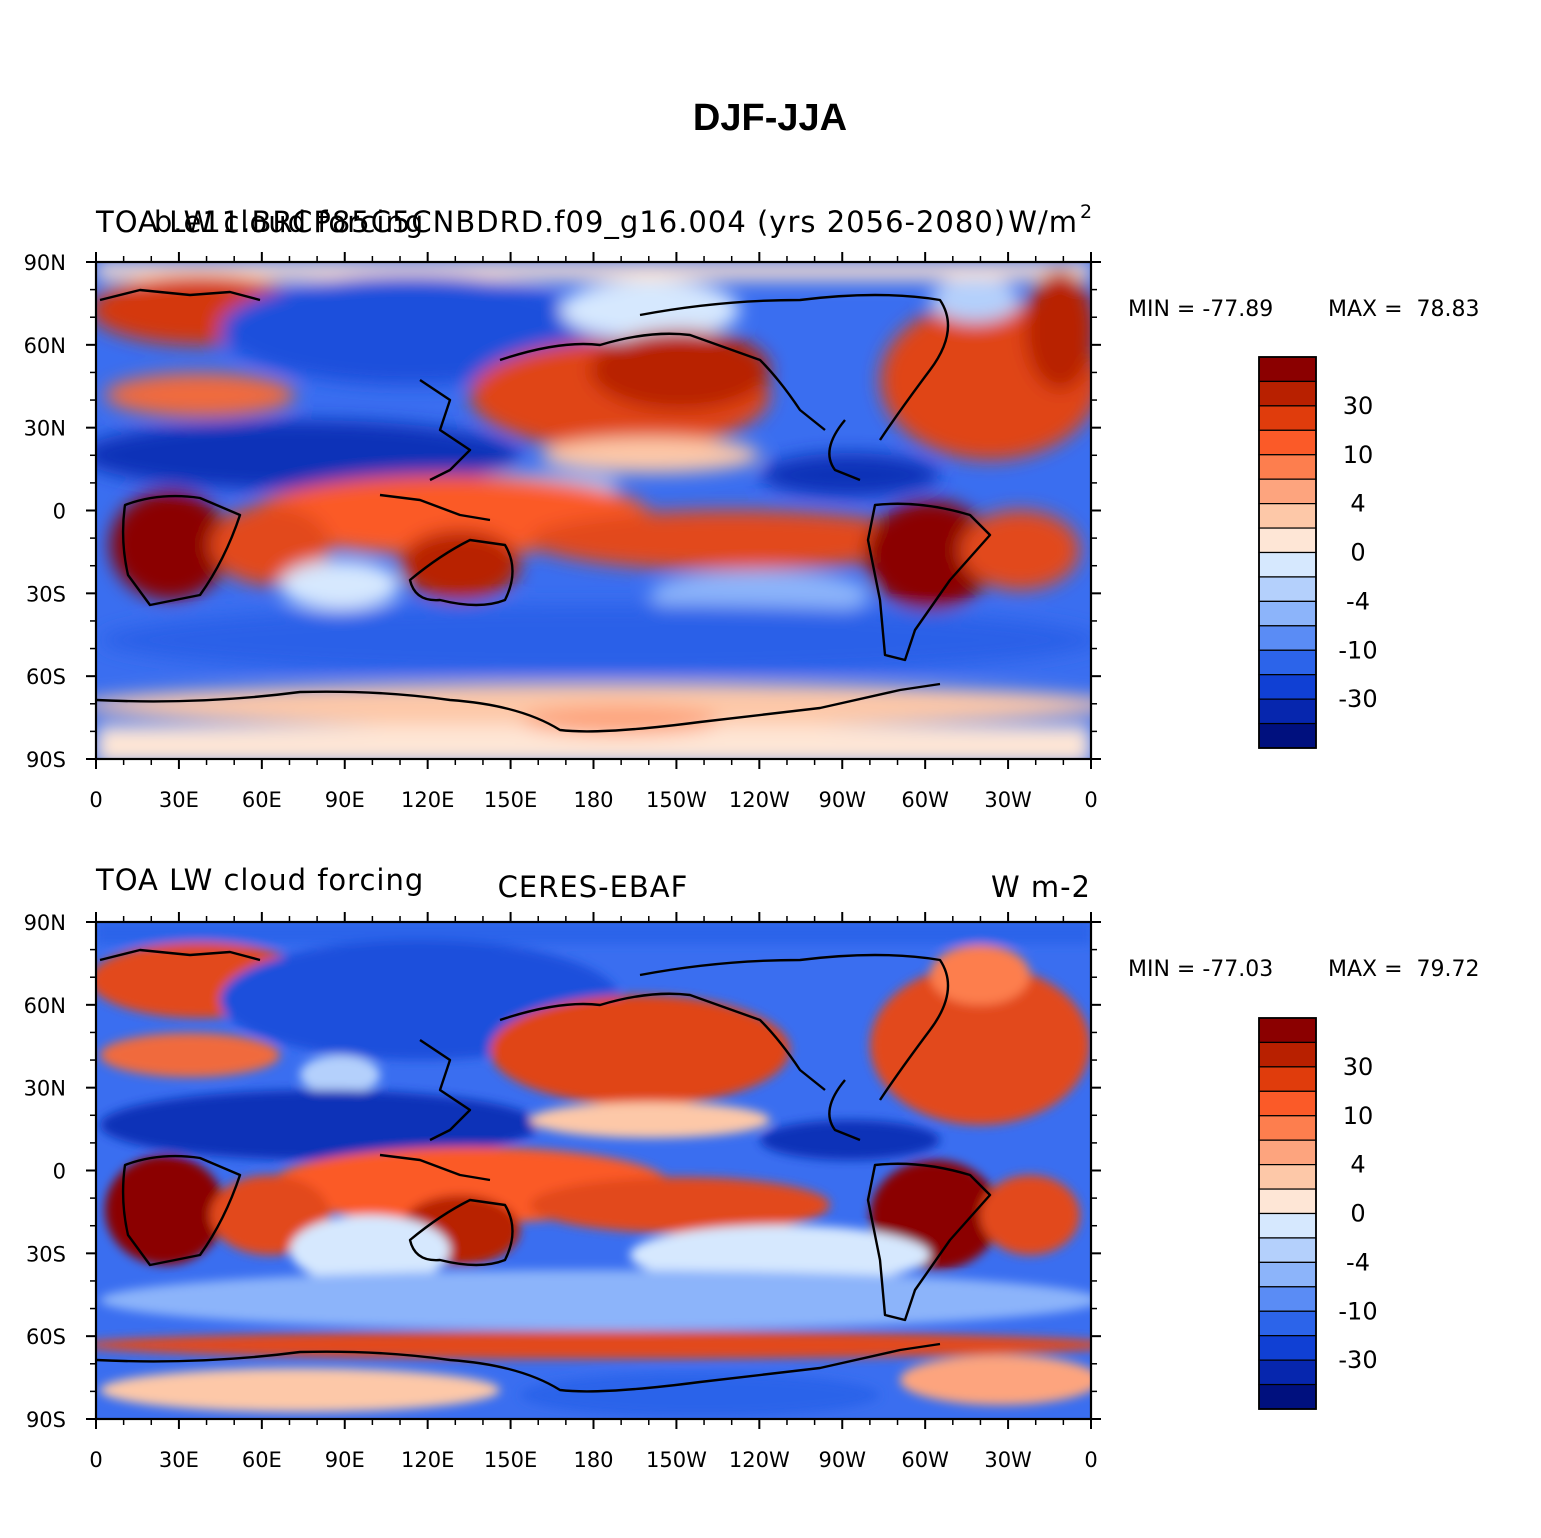 Image resolution: width=1541 pixels, height=1538 pixels. I want to click on panel-2-units: W m-2, so click(1041, 887).